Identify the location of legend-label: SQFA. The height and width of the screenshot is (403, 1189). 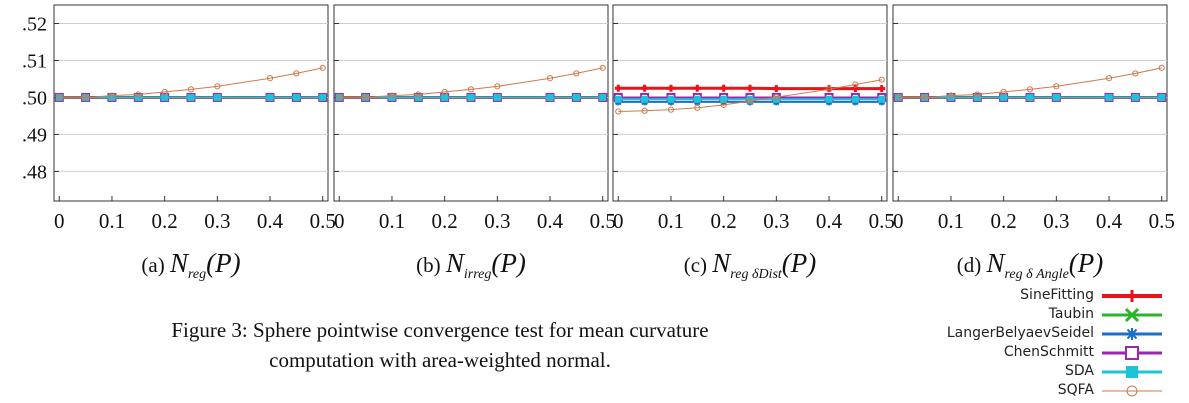
(1075, 390).